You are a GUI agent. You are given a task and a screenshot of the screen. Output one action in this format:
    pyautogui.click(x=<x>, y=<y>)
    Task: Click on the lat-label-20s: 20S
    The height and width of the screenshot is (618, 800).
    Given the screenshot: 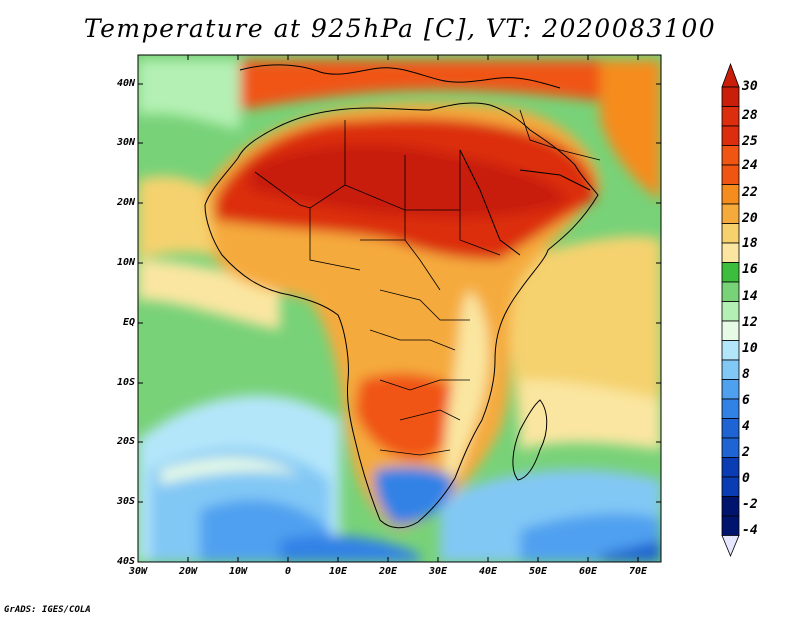 What is the action you would take?
    pyautogui.click(x=125, y=441)
    